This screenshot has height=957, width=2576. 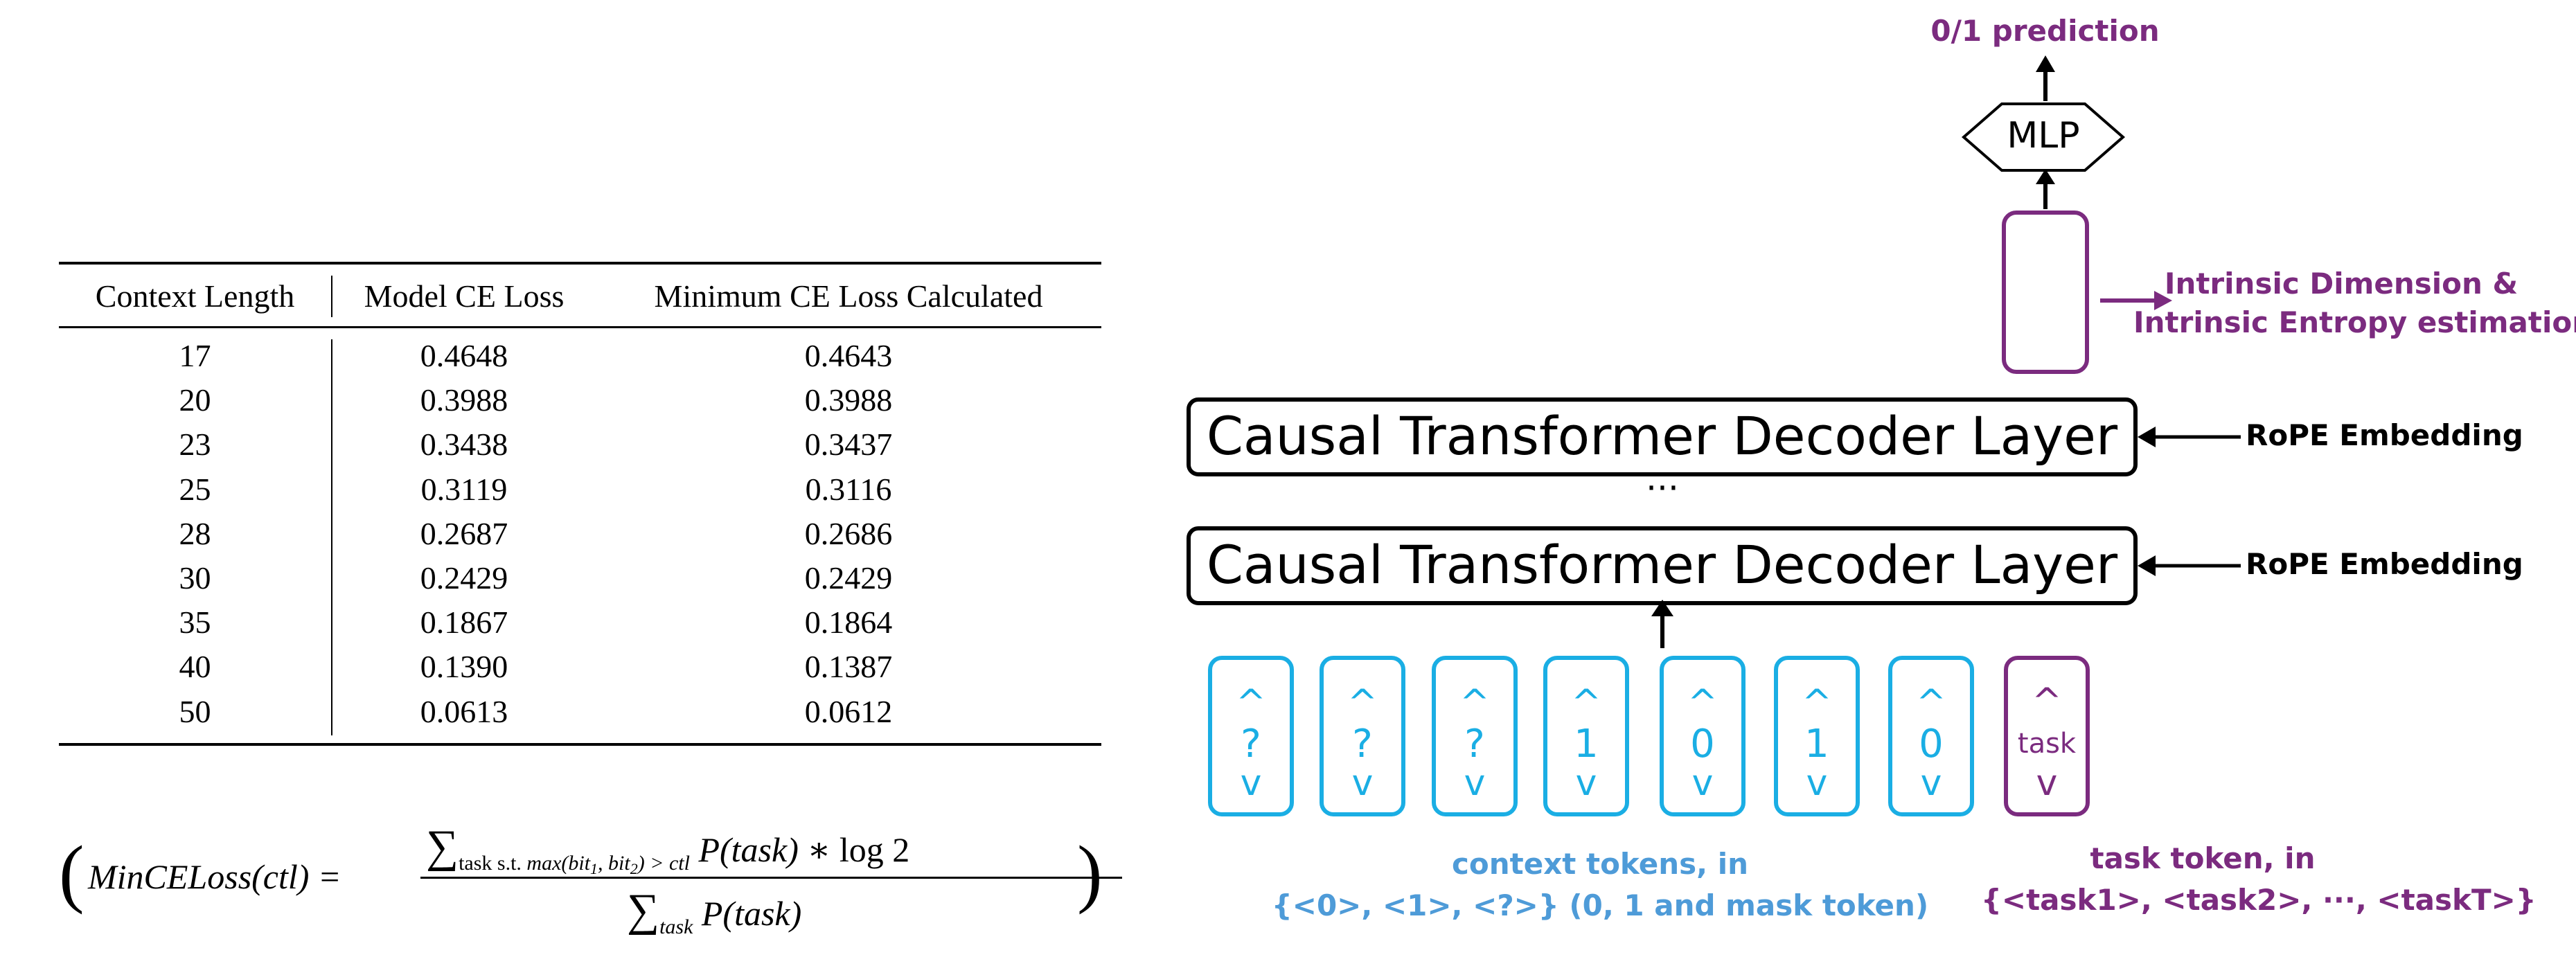 What do you see at coordinates (195, 667) in the screenshot?
I see `cell-context-length: 40` at bounding box center [195, 667].